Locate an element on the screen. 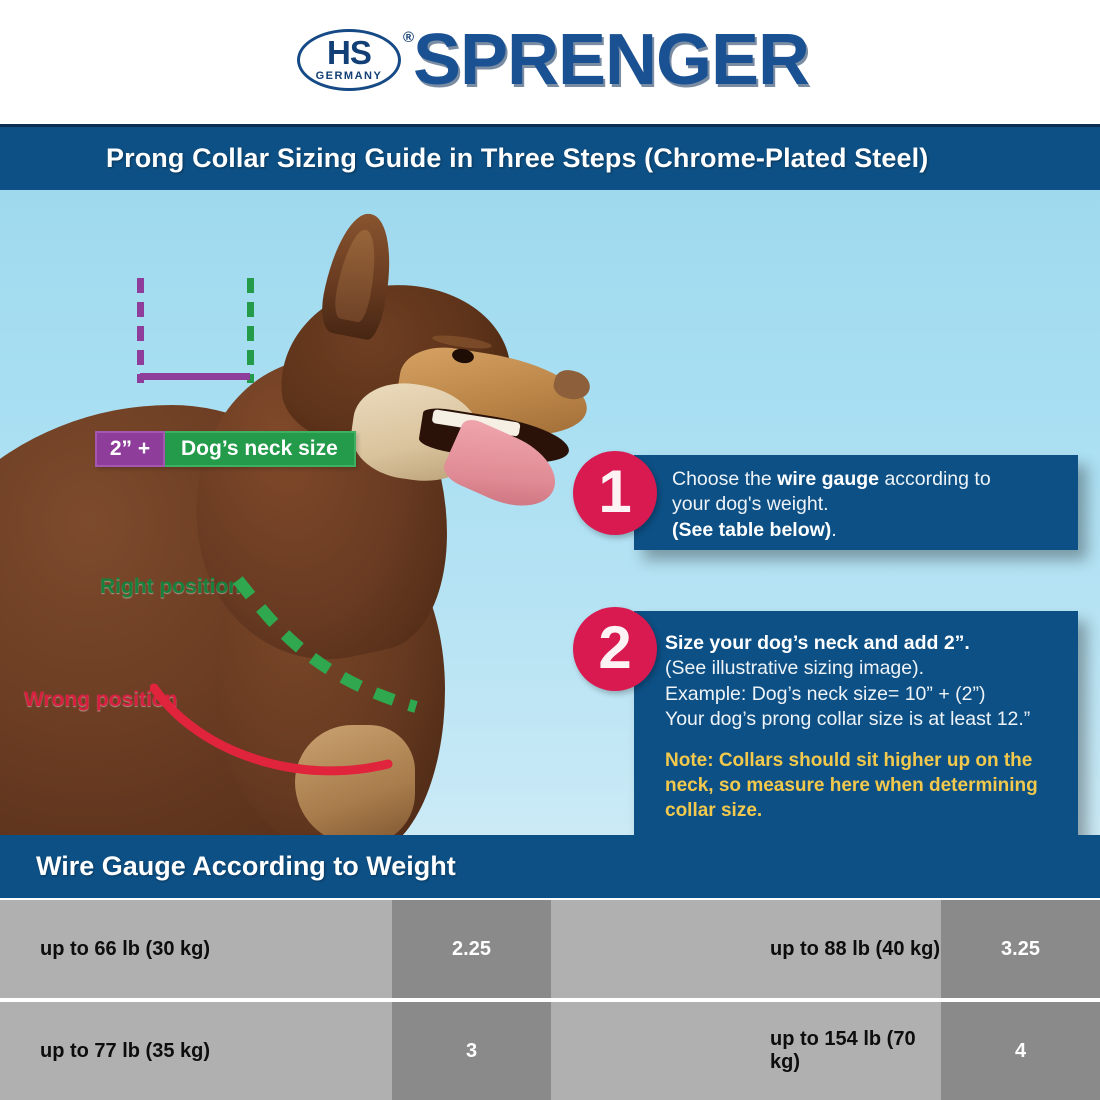 This screenshot has width=1100, height=1100. hs-oval-logo-icon: HS GERMANY ® is located at coordinates (352, 60).